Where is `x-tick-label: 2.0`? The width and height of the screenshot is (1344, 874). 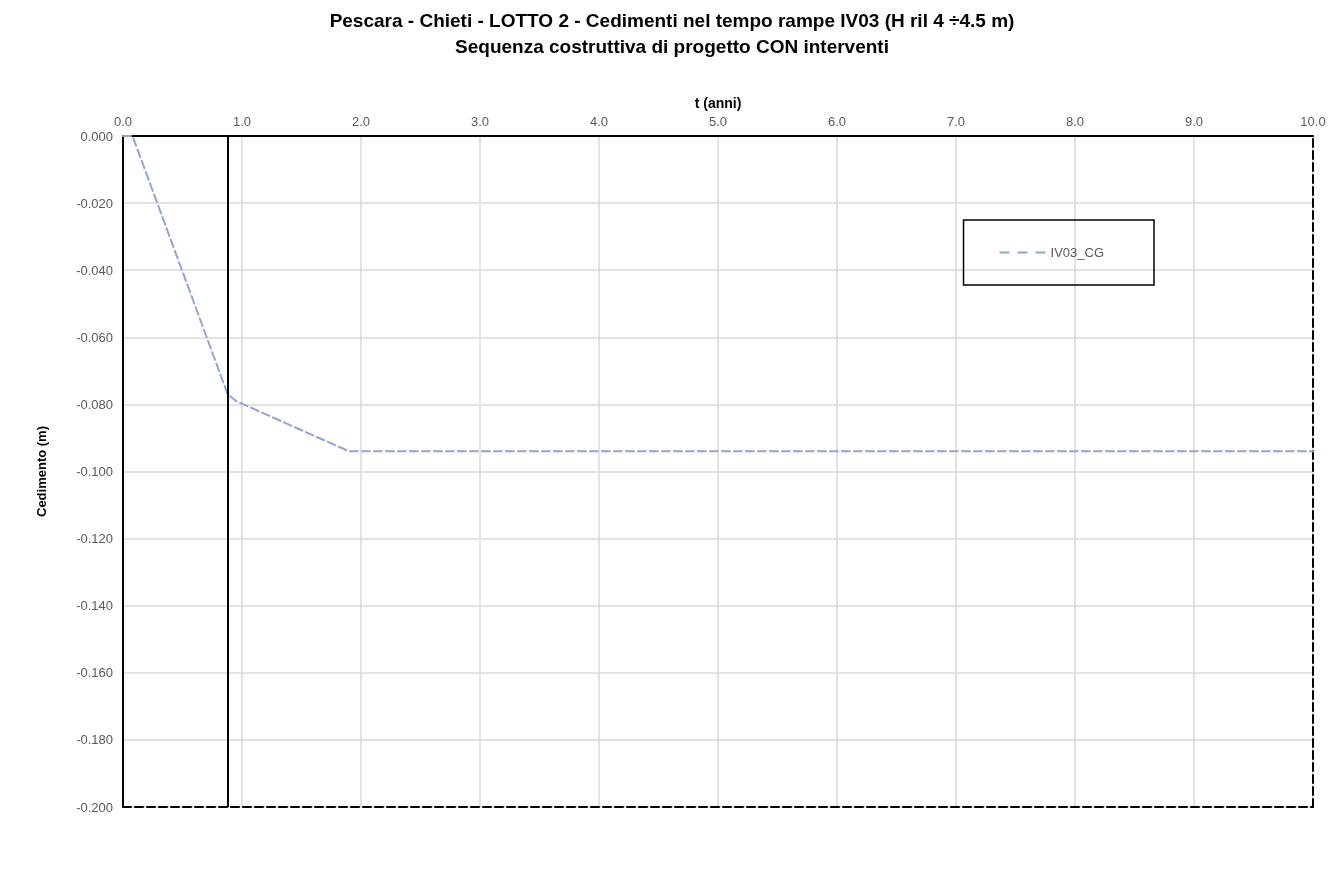
x-tick-label: 2.0 is located at coordinates (361, 121).